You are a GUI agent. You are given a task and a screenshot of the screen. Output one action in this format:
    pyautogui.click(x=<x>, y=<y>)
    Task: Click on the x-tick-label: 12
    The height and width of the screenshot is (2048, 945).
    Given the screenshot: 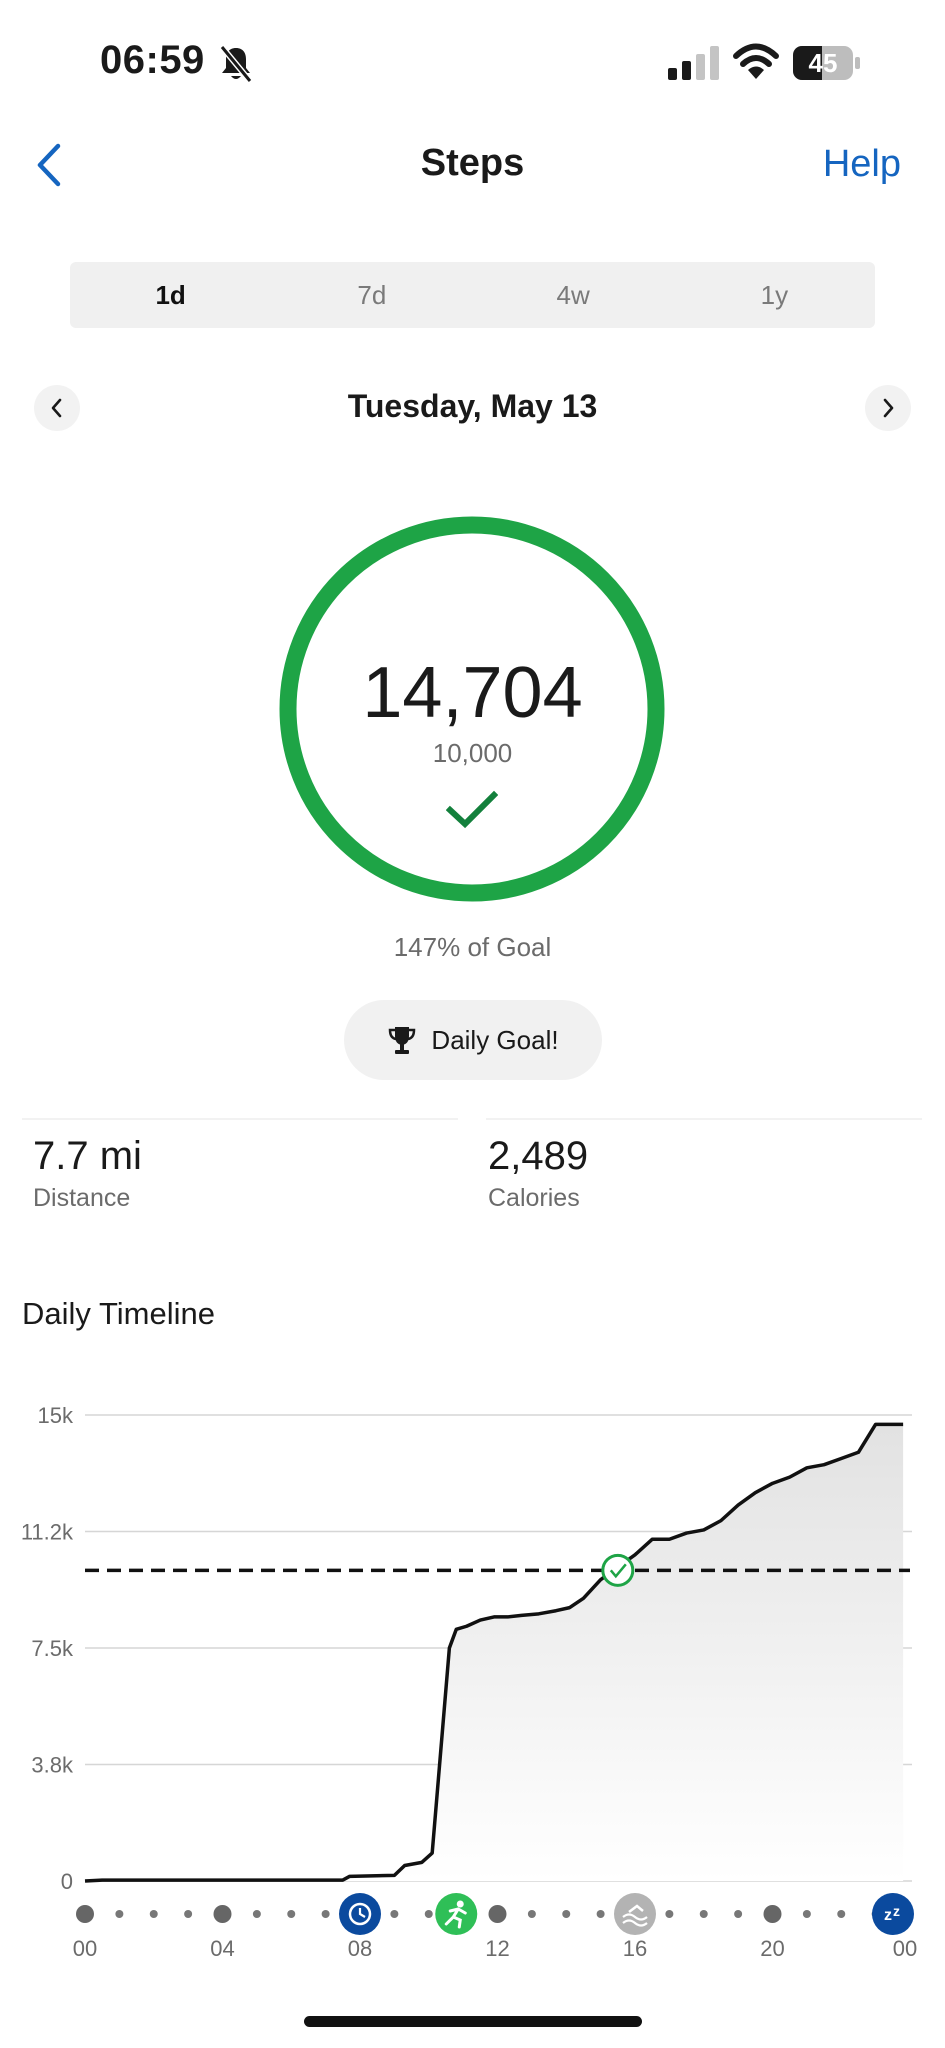 What is the action you would take?
    pyautogui.click(x=497, y=1948)
    